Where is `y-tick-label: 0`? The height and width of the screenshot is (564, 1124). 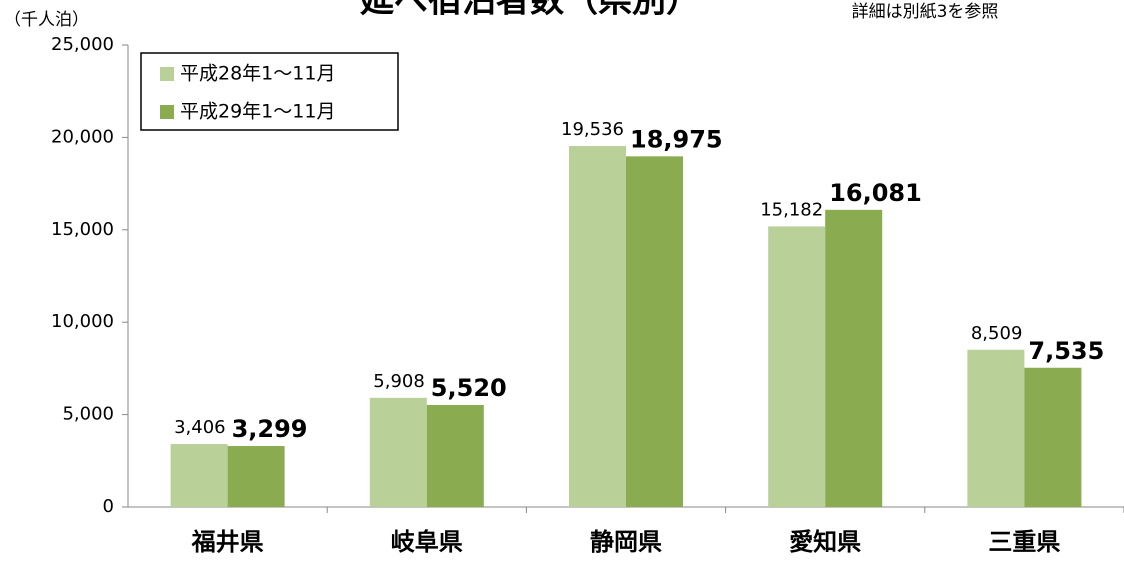
y-tick-label: 0 is located at coordinates (108, 506).